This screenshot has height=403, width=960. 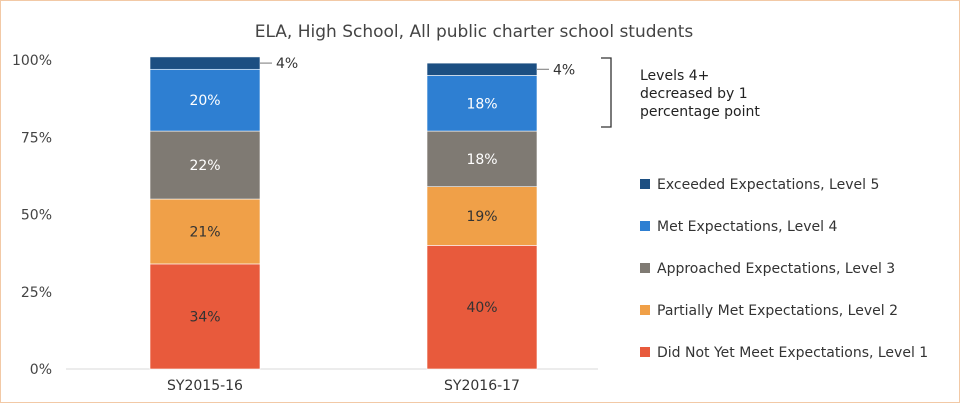 I want to click on data-label: 19%, so click(x=481, y=217).